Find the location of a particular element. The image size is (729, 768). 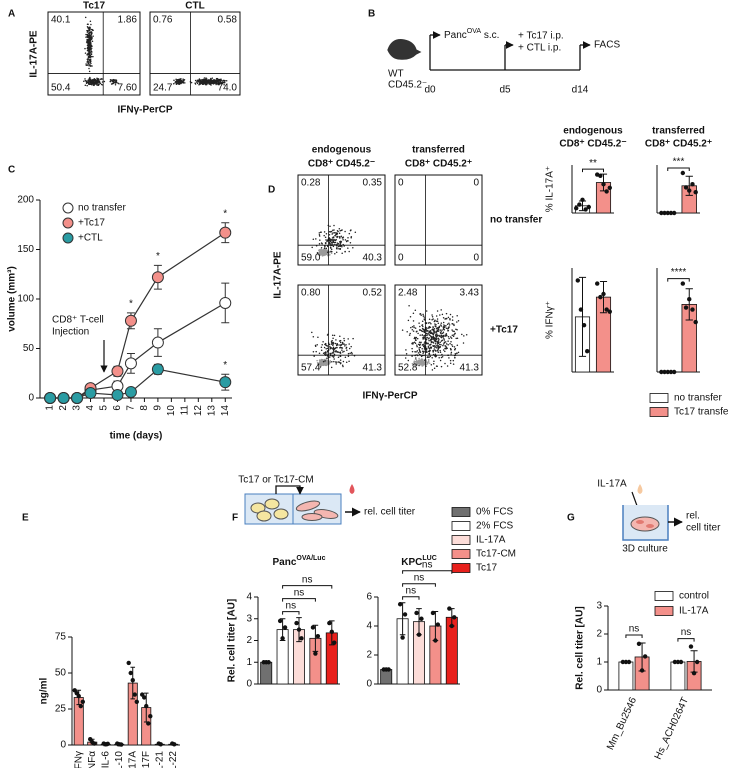

x-tick-label: IL-10 is located at coordinates (119, 759).